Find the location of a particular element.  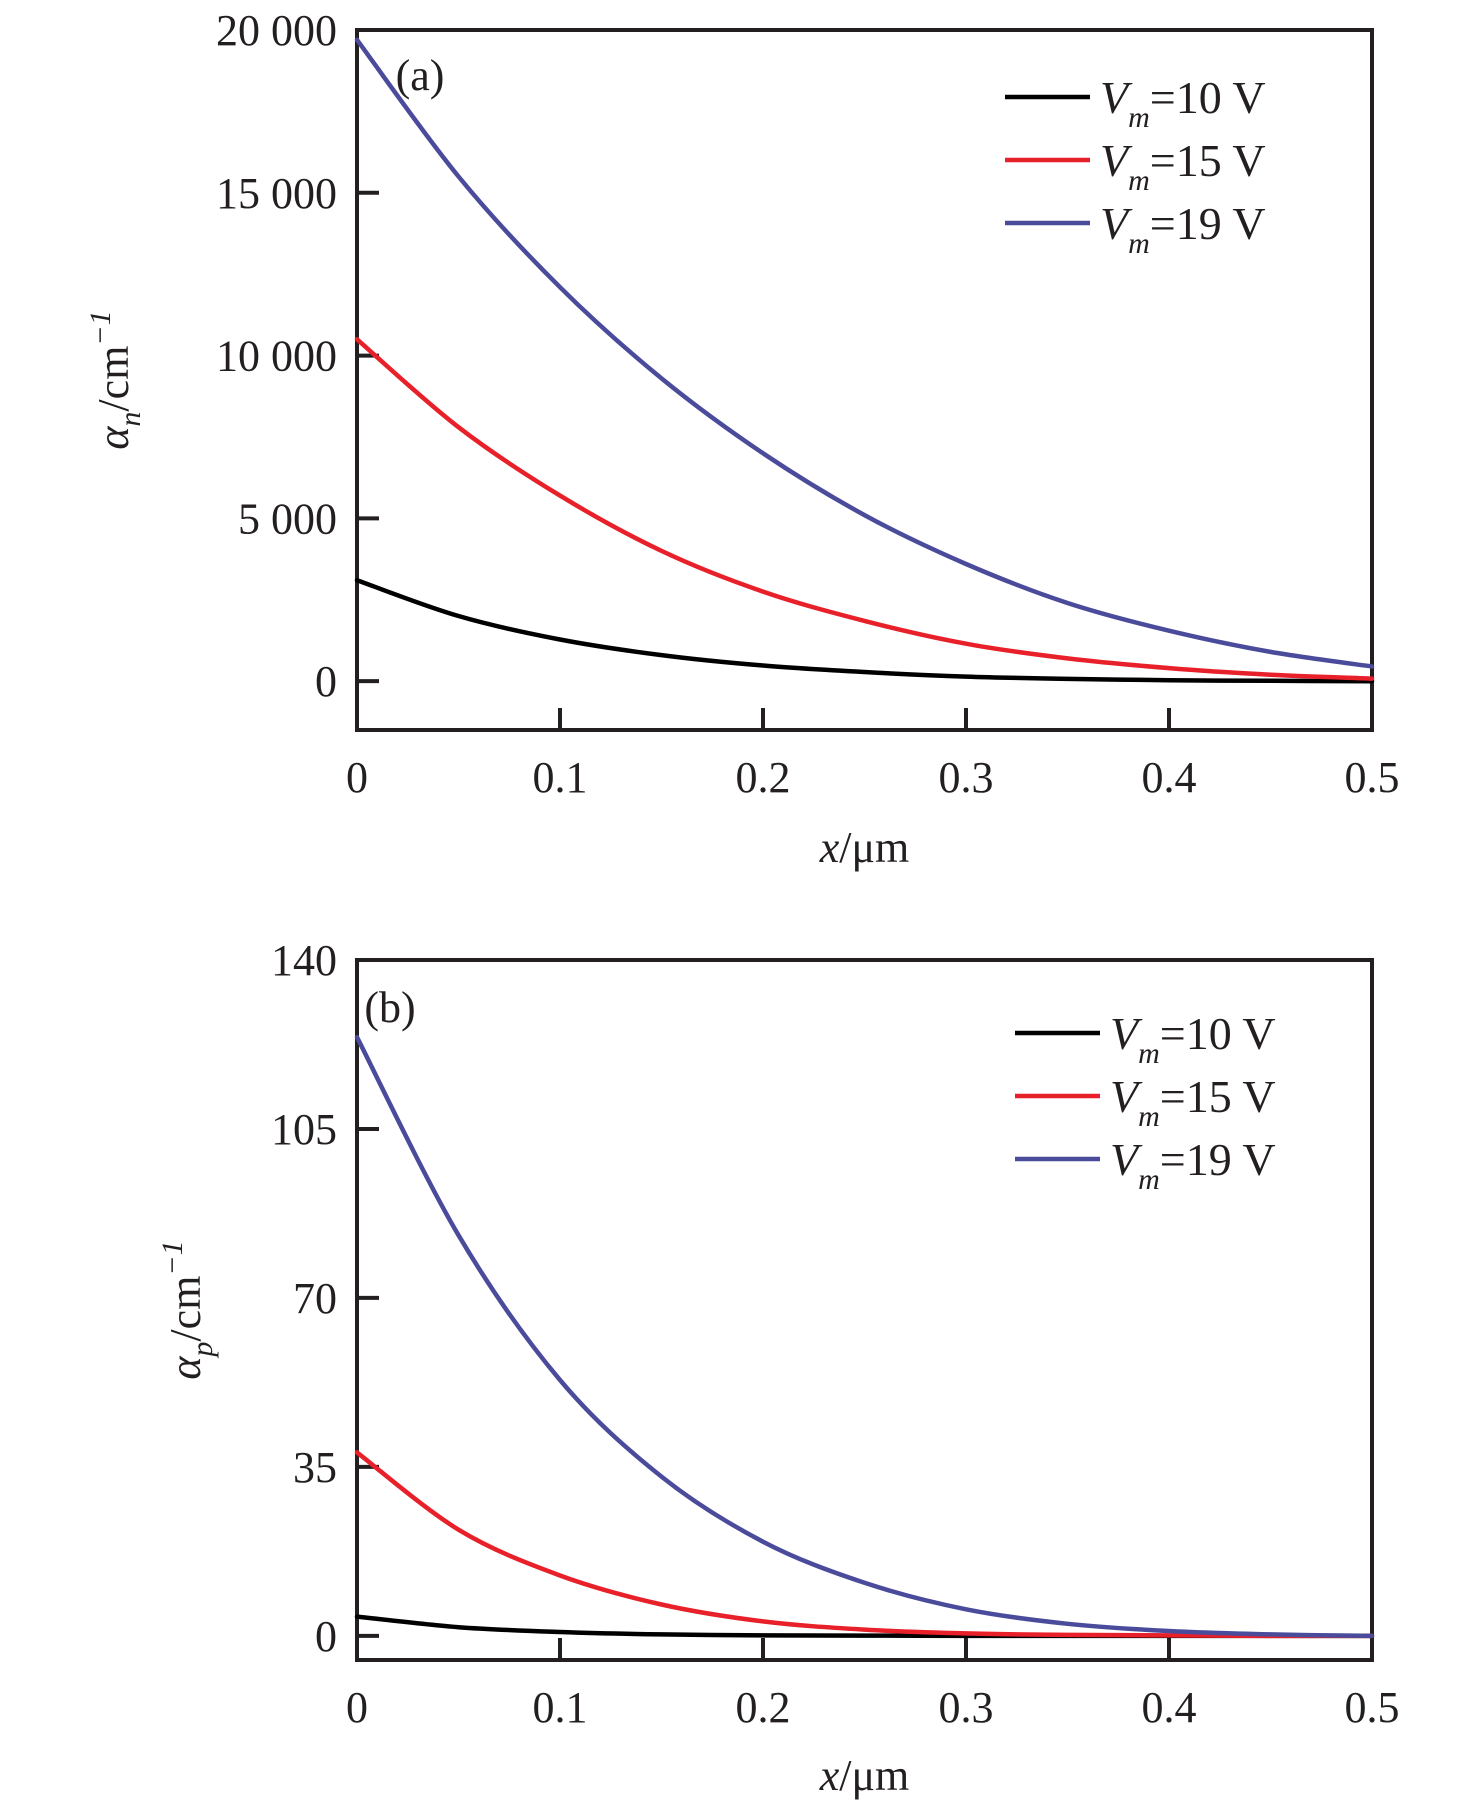

y-tick-label: 5 000 is located at coordinates (287, 518).